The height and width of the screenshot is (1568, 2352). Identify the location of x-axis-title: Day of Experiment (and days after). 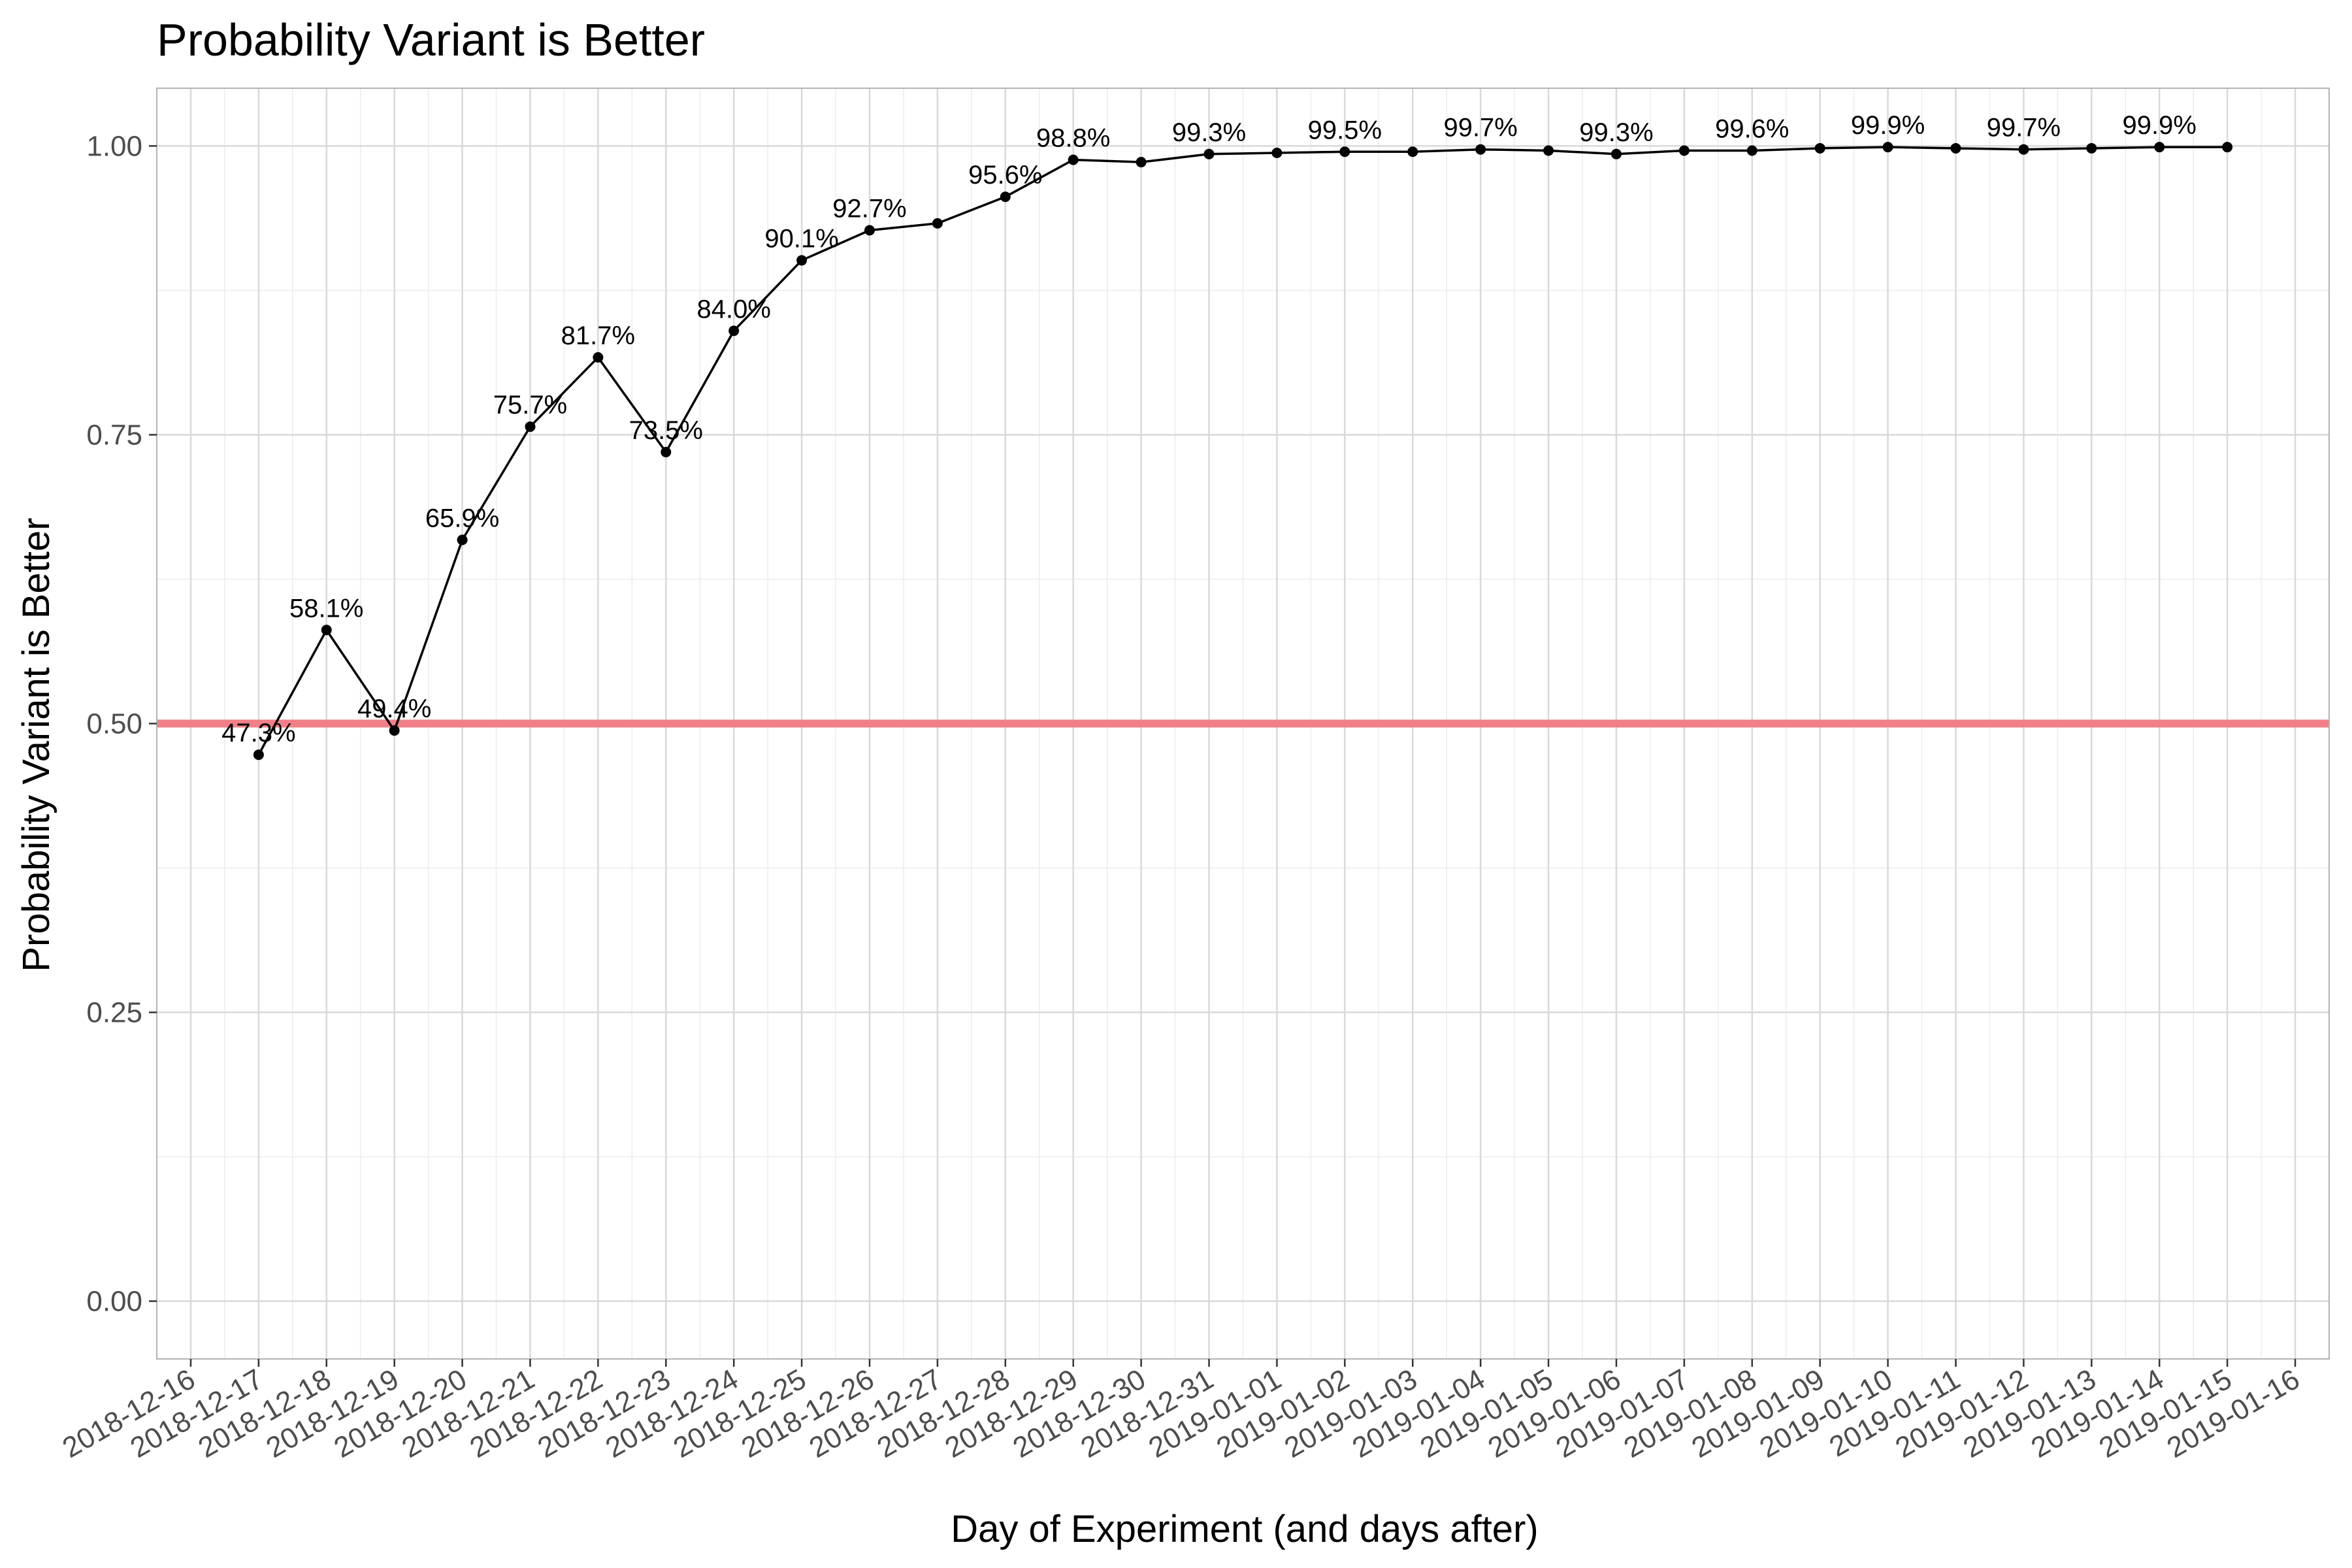
(1244, 1529).